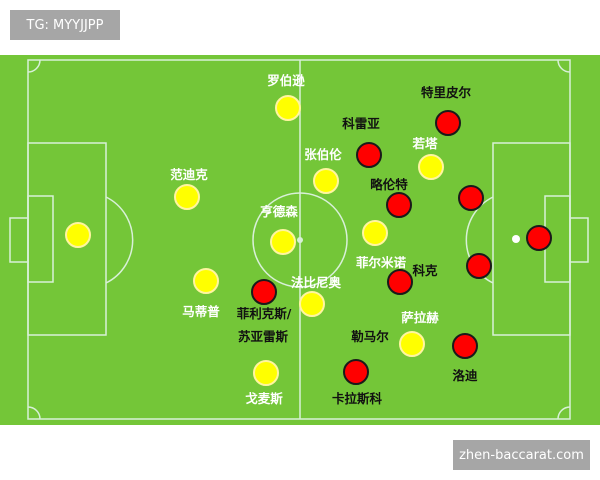 This screenshot has height=480, width=600. What do you see at coordinates (323, 154) in the screenshot?
I see `player-label: 张伯伦` at bounding box center [323, 154].